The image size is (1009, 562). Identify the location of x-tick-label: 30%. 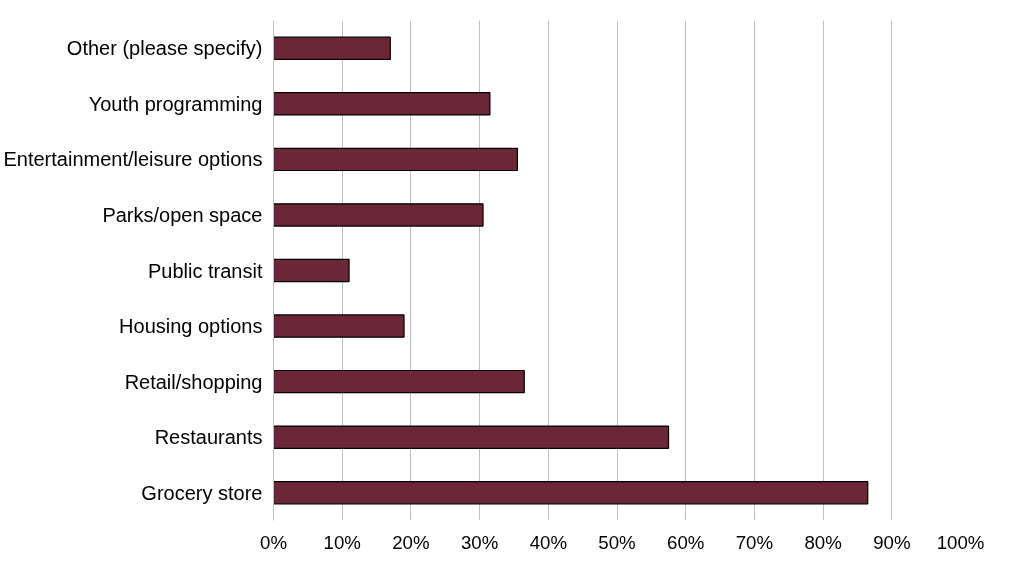
(479, 542).